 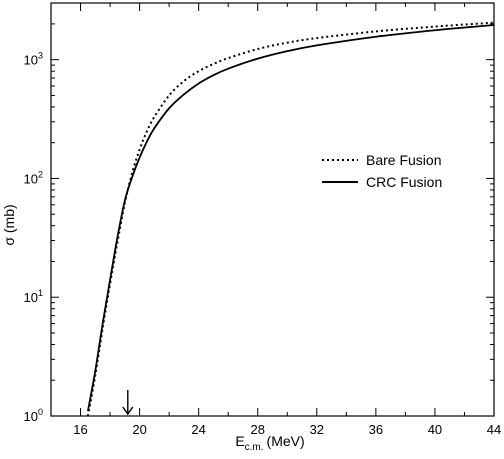 I want to click on x-axis-title-subscript: c.m., so click(x=254, y=447).